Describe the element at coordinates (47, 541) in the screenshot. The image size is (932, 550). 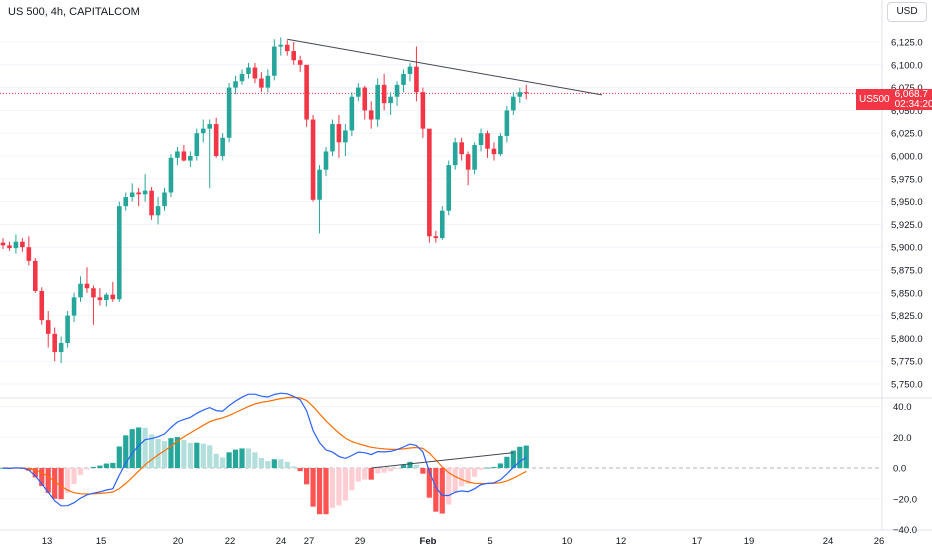
I see `time-tick-label: 13` at that location.